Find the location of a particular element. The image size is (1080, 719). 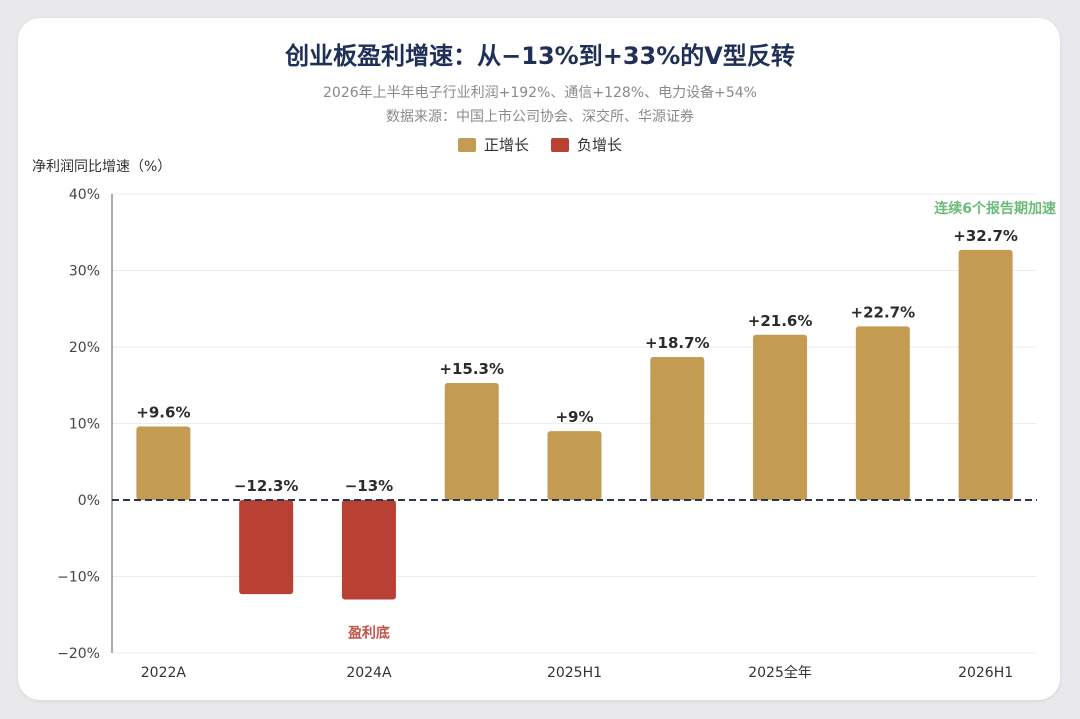

data-label: +32.7% is located at coordinates (985, 236).